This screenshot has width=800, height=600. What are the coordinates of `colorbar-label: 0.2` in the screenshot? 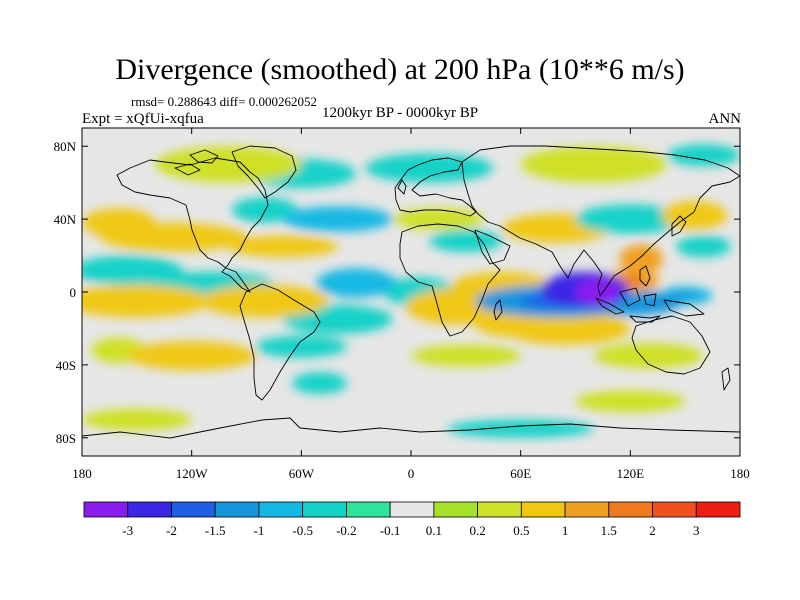 It's located at (477, 530).